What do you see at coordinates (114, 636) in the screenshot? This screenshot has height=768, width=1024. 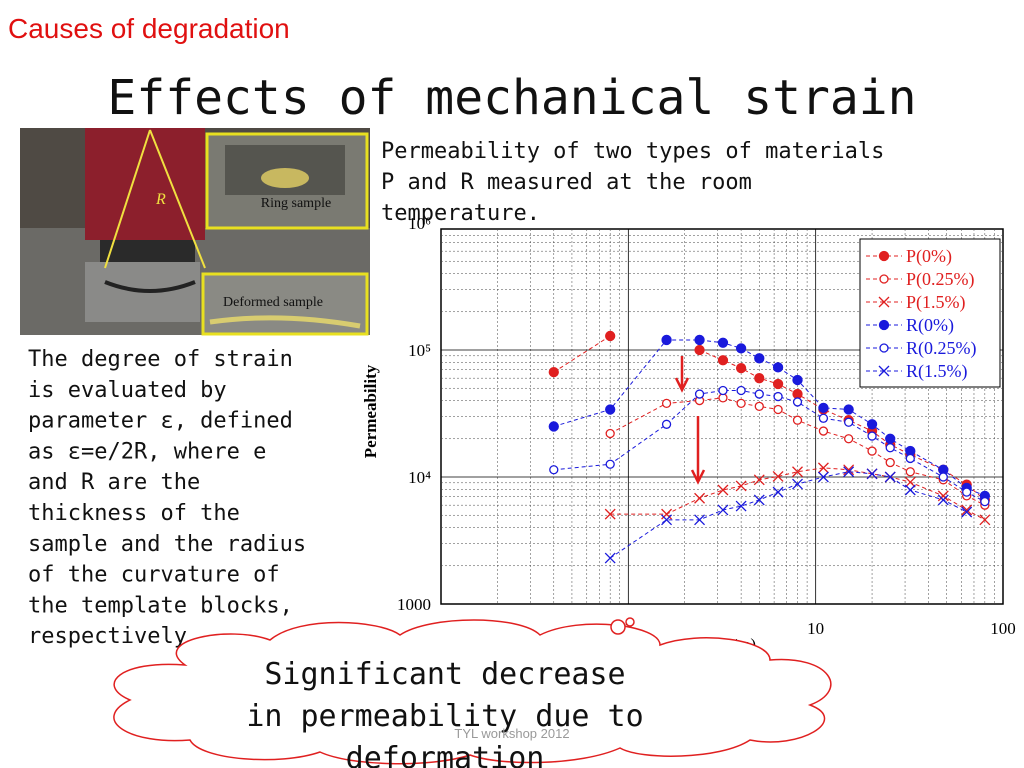 I see `description-line: respectively.` at bounding box center [114, 636].